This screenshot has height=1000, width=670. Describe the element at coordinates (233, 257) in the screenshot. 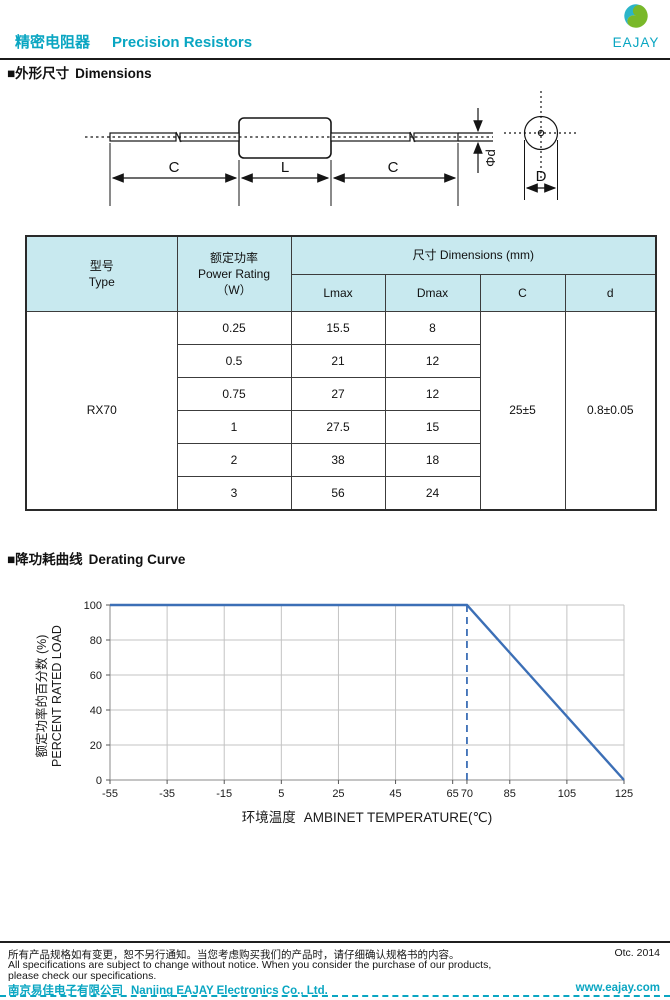

I see `col-header-power-zh: 额定功率` at that location.